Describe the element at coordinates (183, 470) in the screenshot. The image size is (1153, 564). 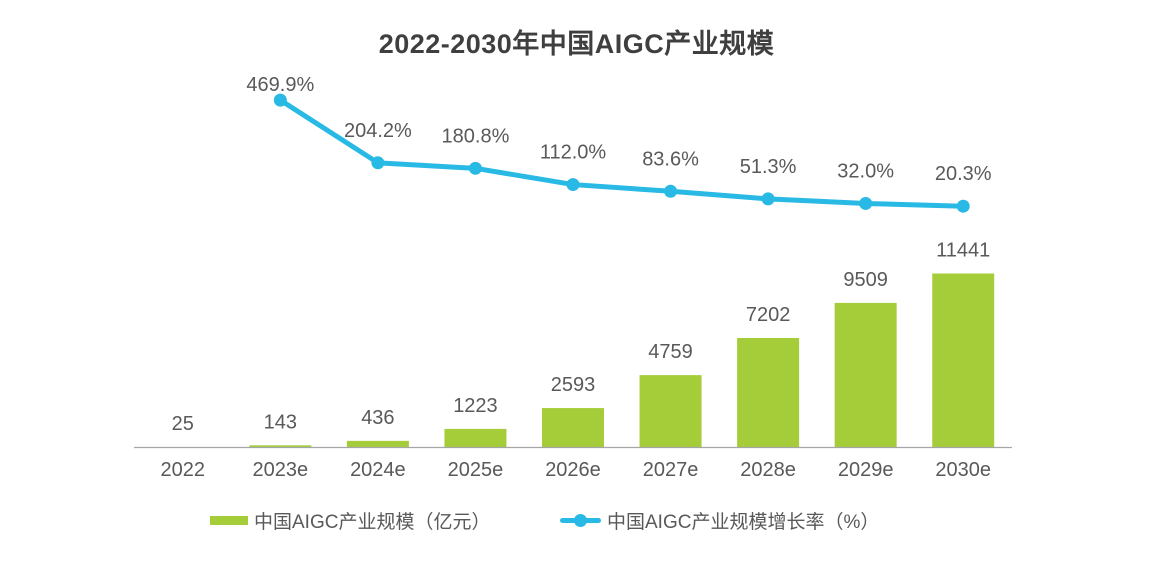
I see `x-tick-label-2022: 2022` at that location.